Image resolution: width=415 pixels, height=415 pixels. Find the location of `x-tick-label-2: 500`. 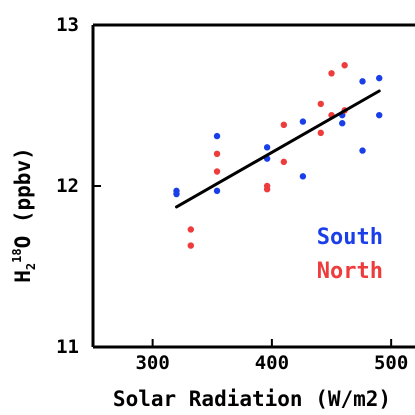

x-tick-label-2: 500 is located at coordinates (391, 363).